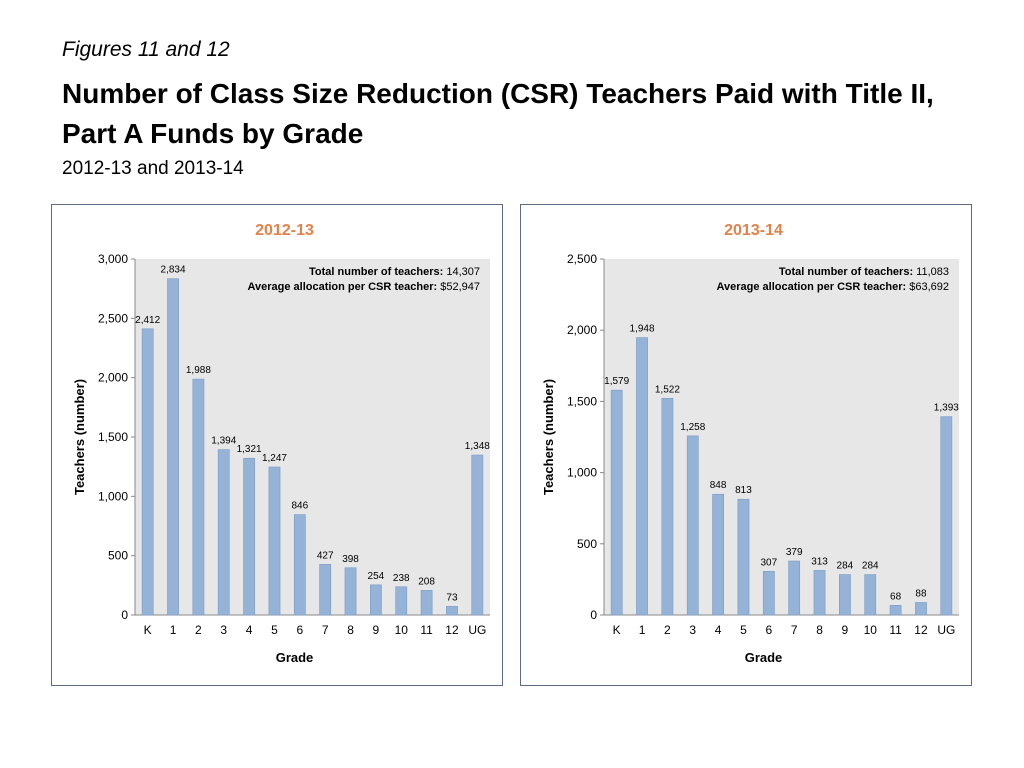 This screenshot has width=1024, height=768. I want to click on data-label: 2,412, so click(147, 320).